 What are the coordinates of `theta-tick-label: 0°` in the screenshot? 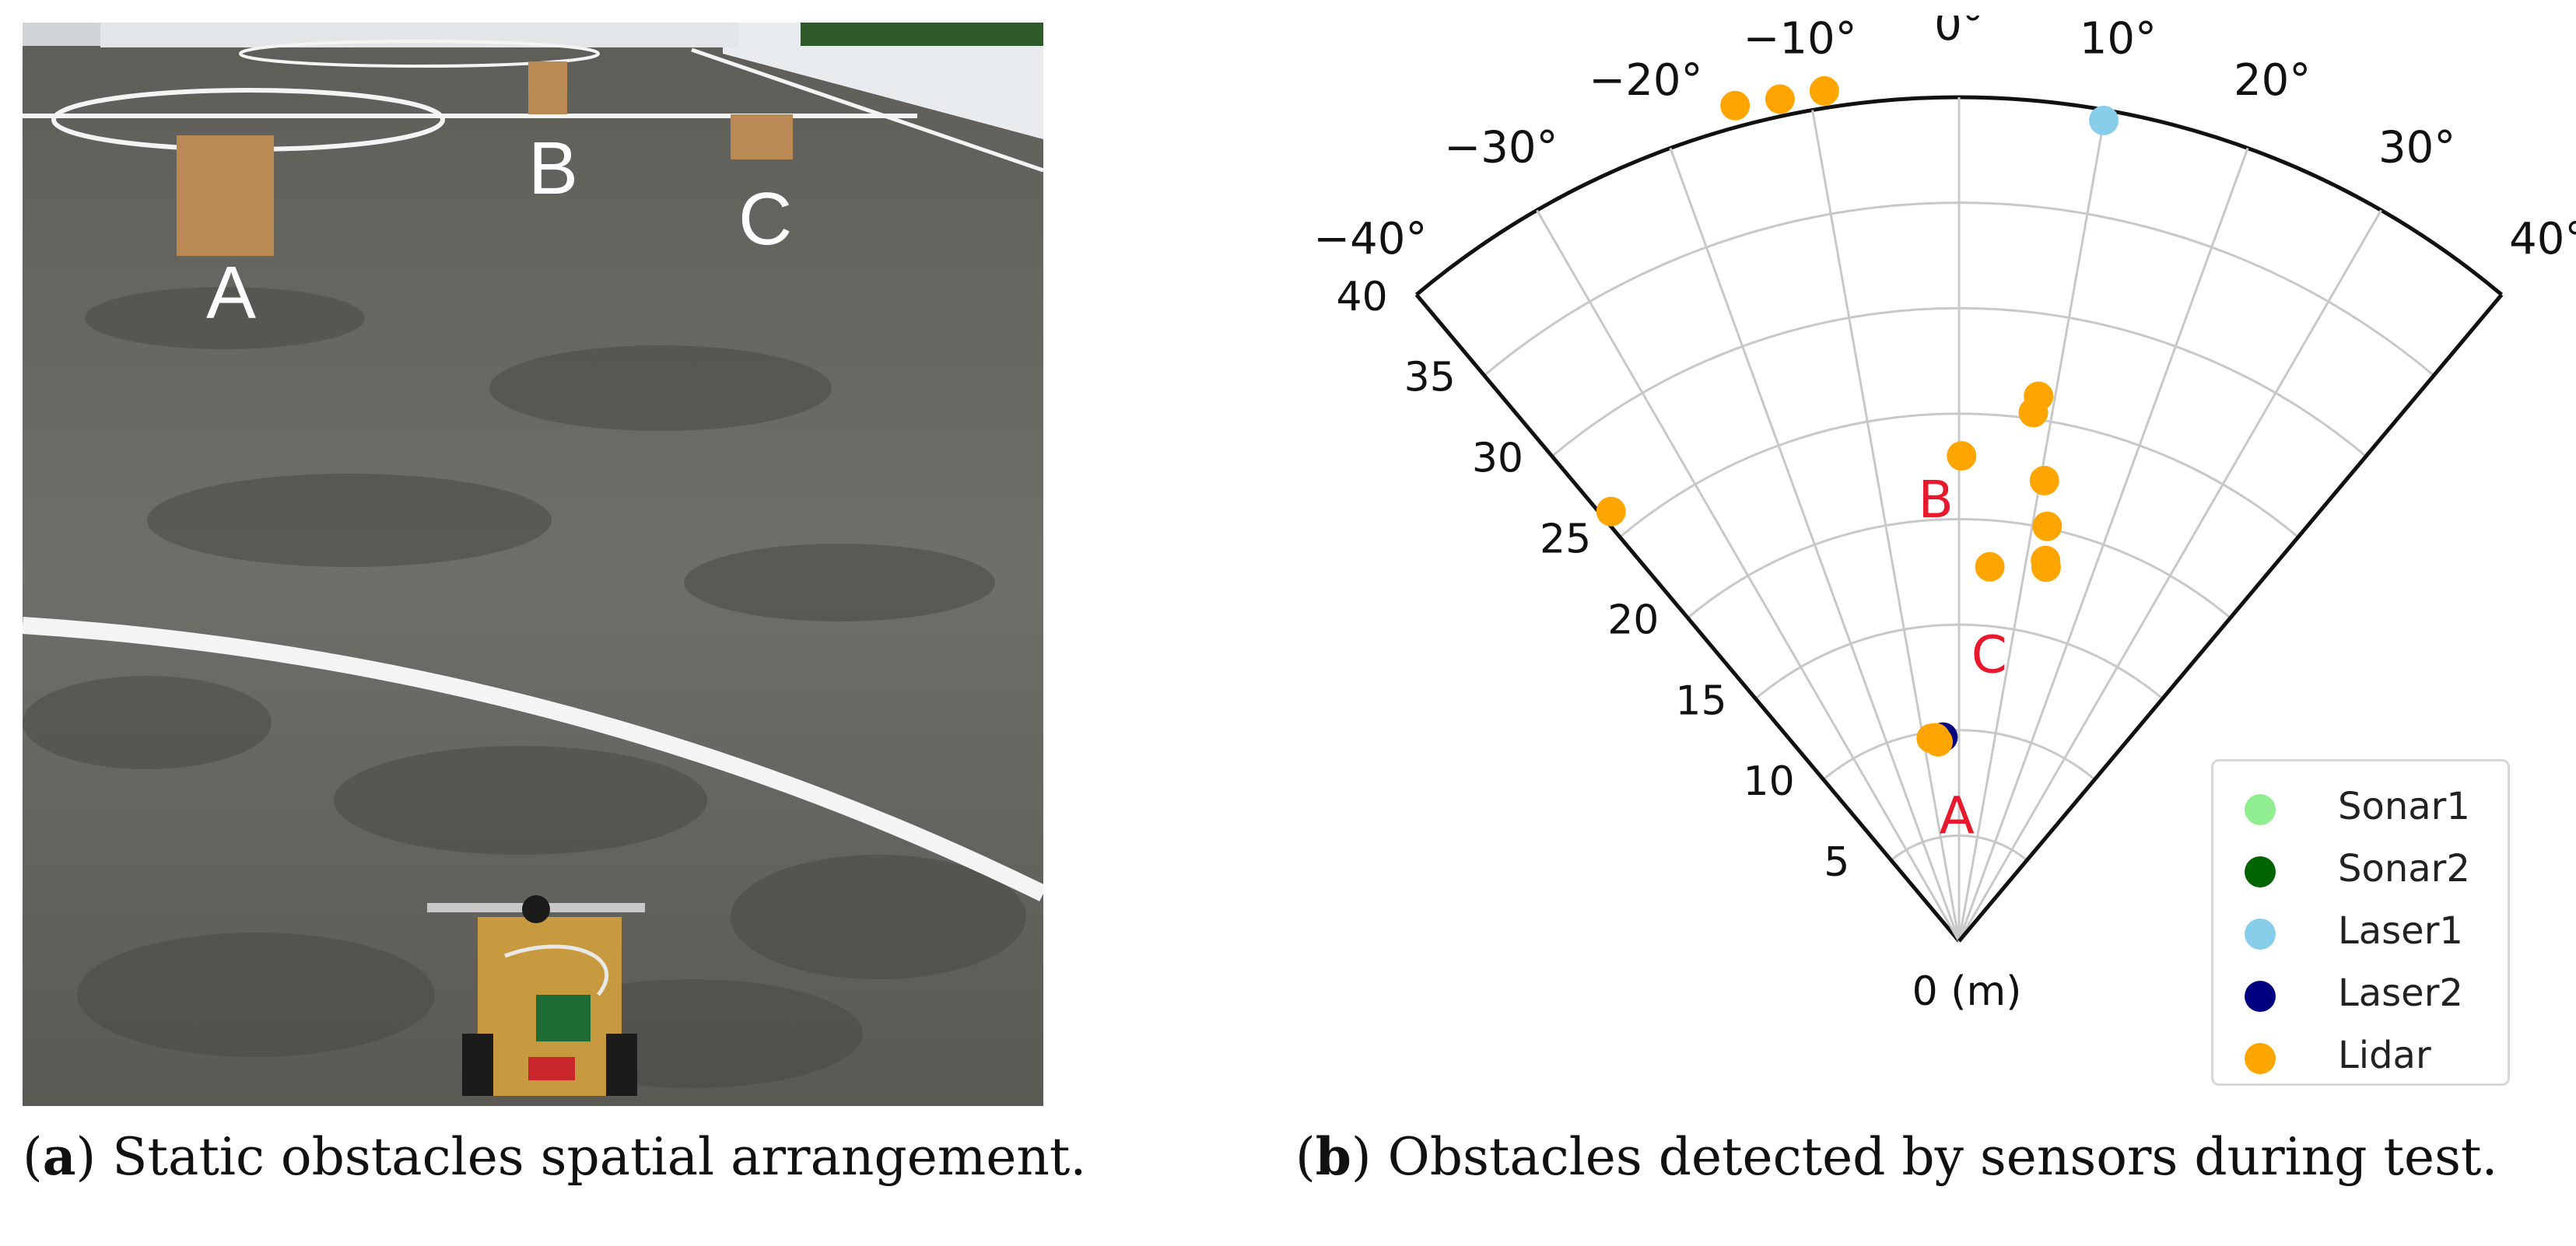 It's located at (1959, 34).